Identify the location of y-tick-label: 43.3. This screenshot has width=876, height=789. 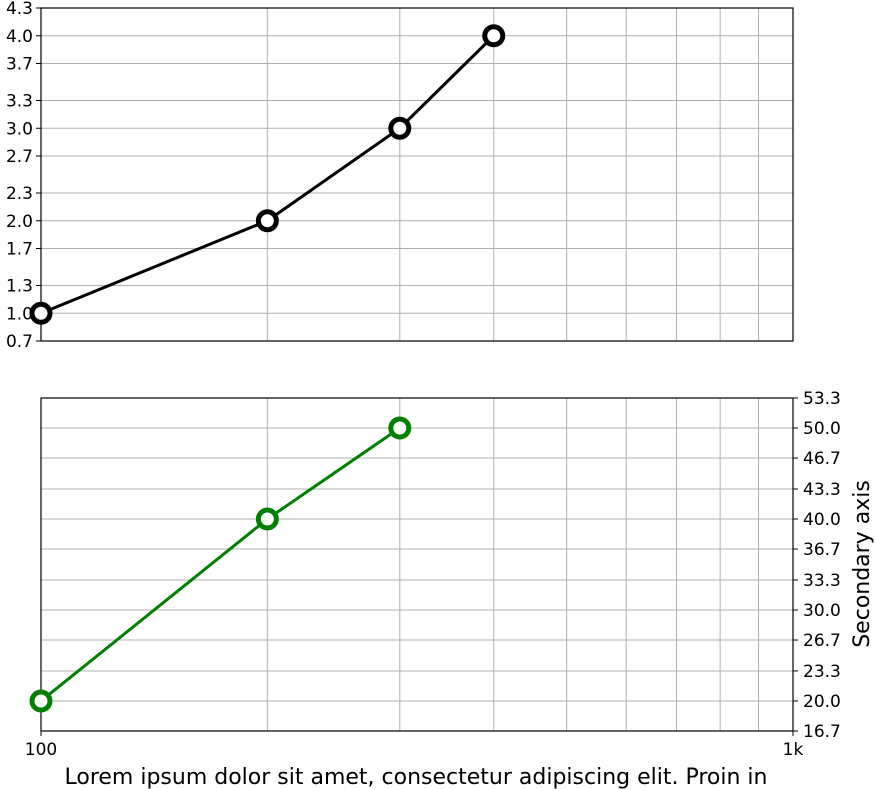
(822, 490).